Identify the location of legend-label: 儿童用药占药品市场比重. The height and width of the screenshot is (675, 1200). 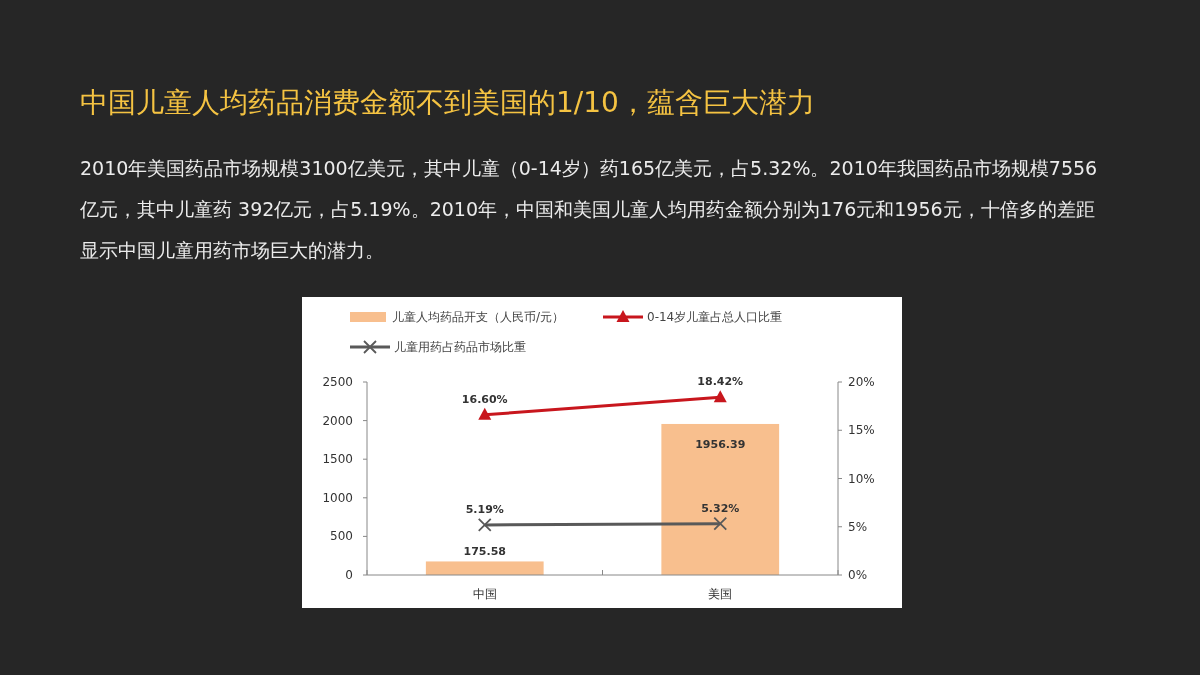
(460, 347).